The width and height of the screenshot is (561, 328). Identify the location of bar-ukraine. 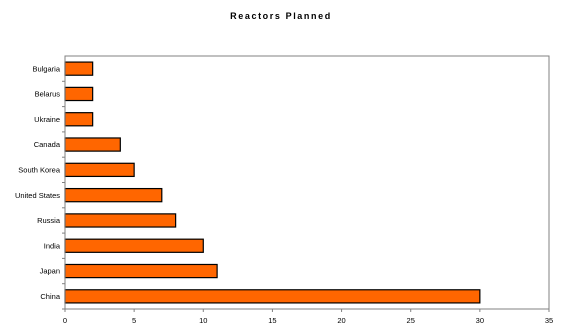
(79, 119).